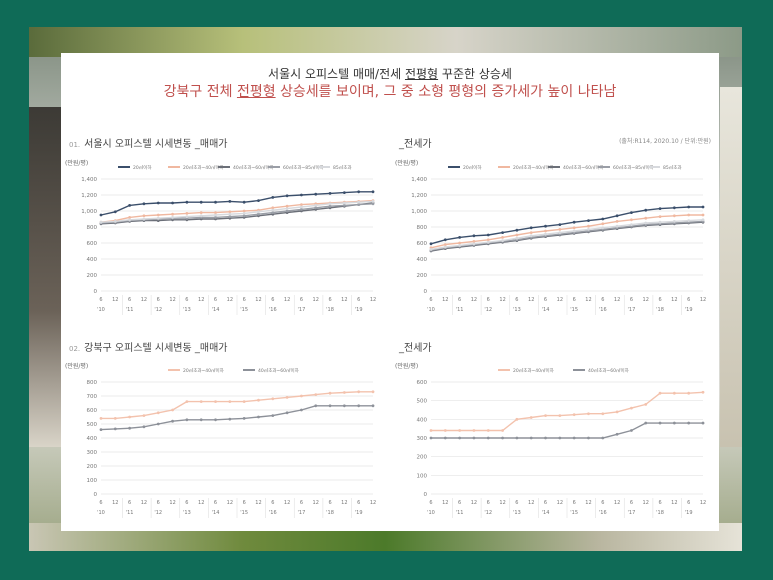 This screenshot has height=580, width=773. I want to click on y-tick-label: 1,000, so click(89, 212).